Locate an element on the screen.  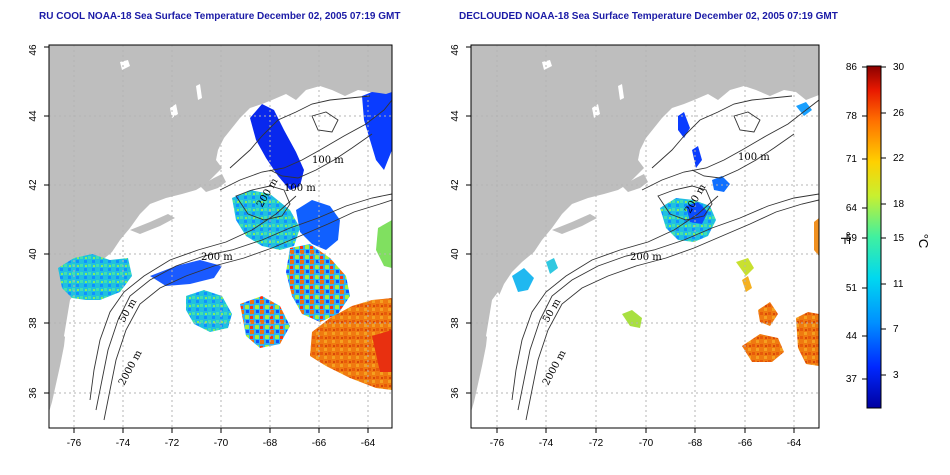
colorbar-f-labels: 86 78 71 64 59 51 44 37 is located at coordinates (852, 223).